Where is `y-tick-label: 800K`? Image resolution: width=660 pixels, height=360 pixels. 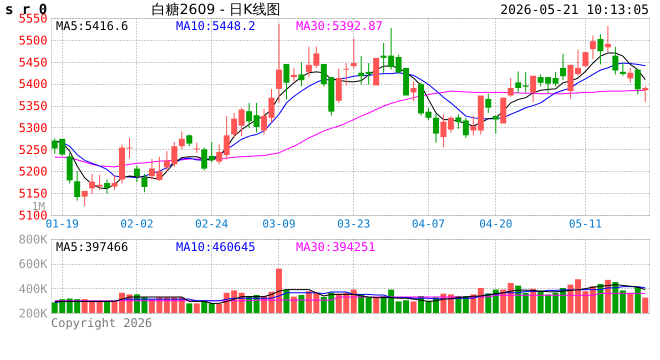 y-tick-label: 800K is located at coordinates (33, 239).